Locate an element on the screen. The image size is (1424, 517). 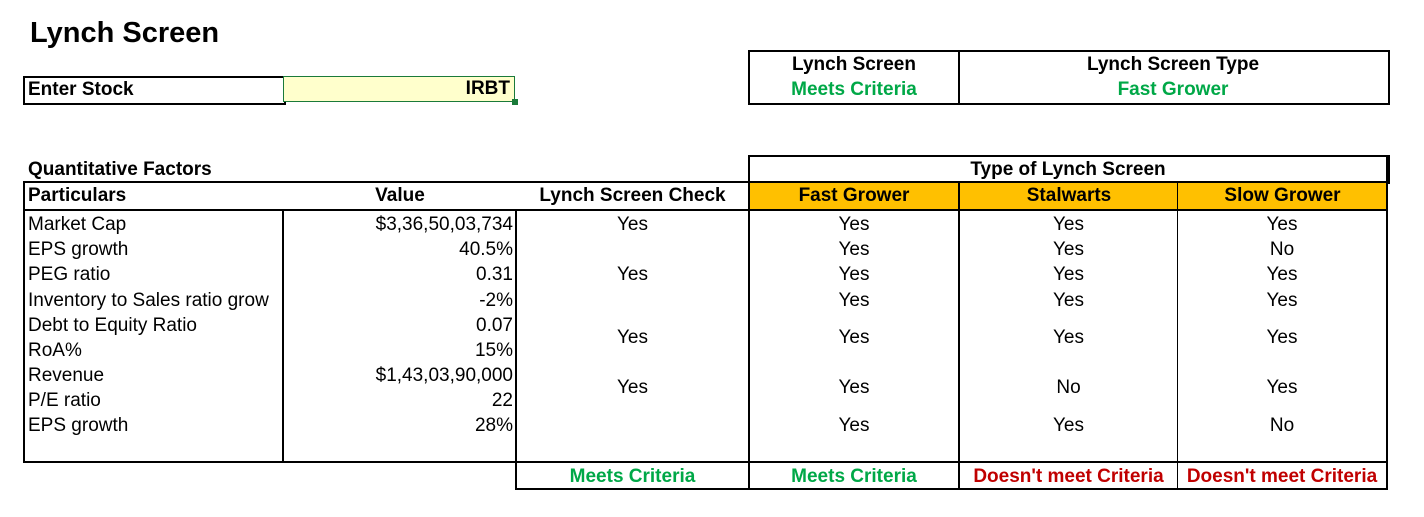
row-particular: Debt to Equity Ratio is located at coordinates (112, 325).